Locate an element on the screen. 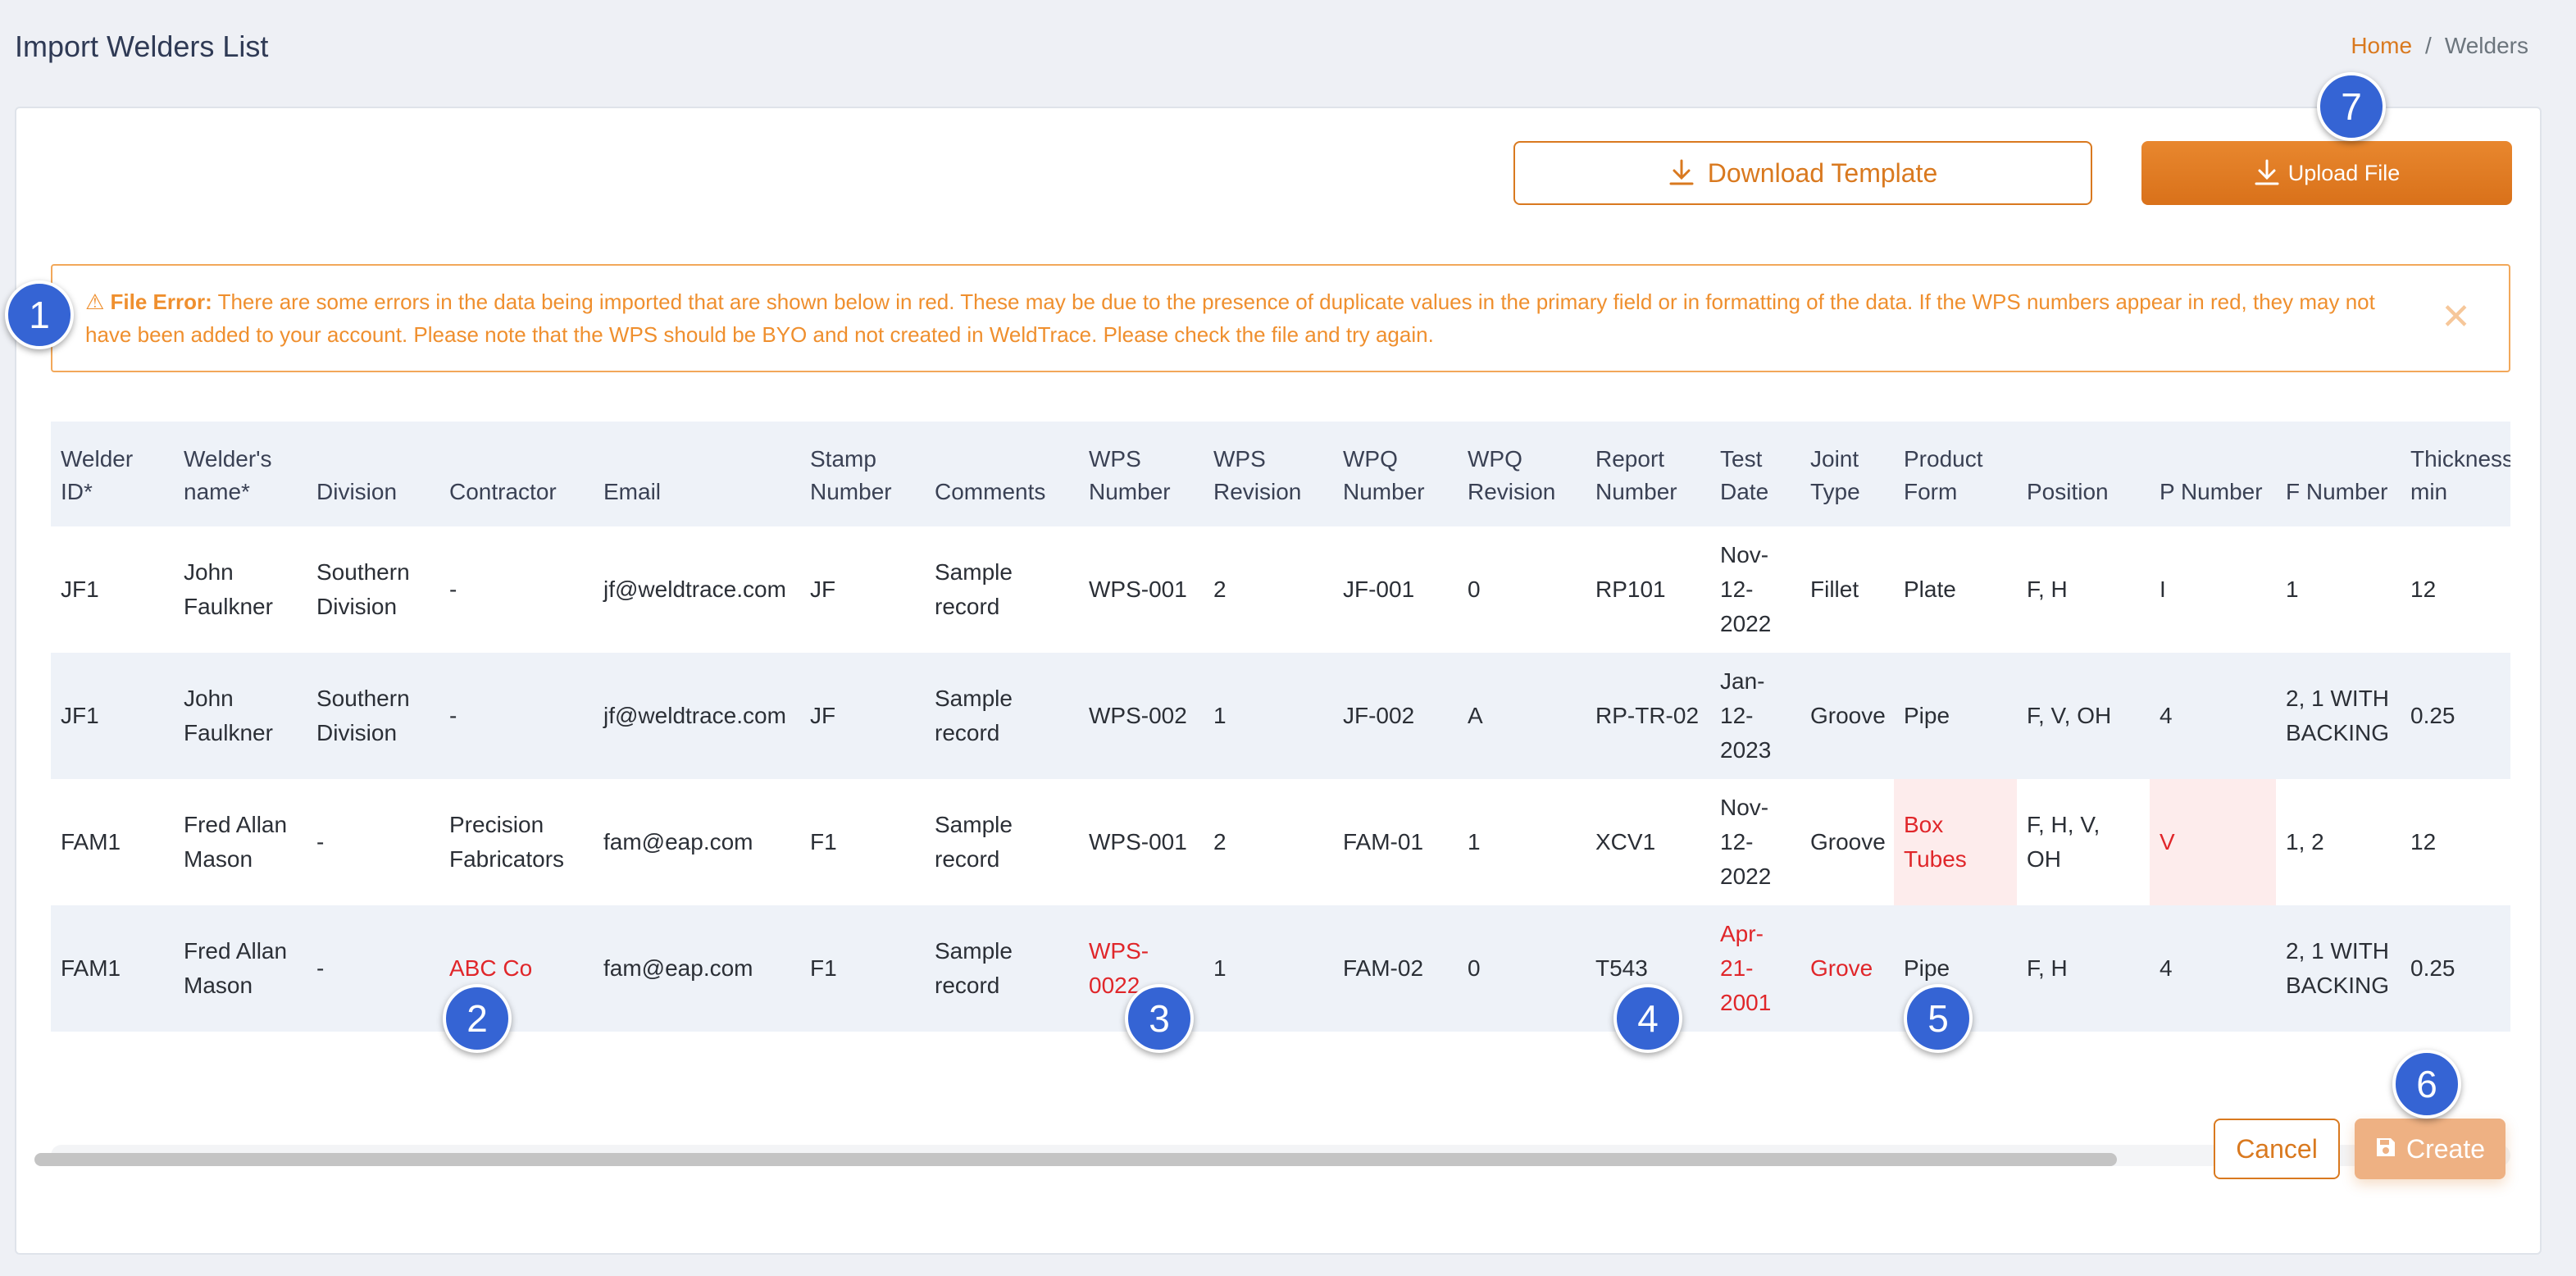 Image resolution: width=2576 pixels, height=1276 pixels. table-cell: 0 is located at coordinates (1522, 968).